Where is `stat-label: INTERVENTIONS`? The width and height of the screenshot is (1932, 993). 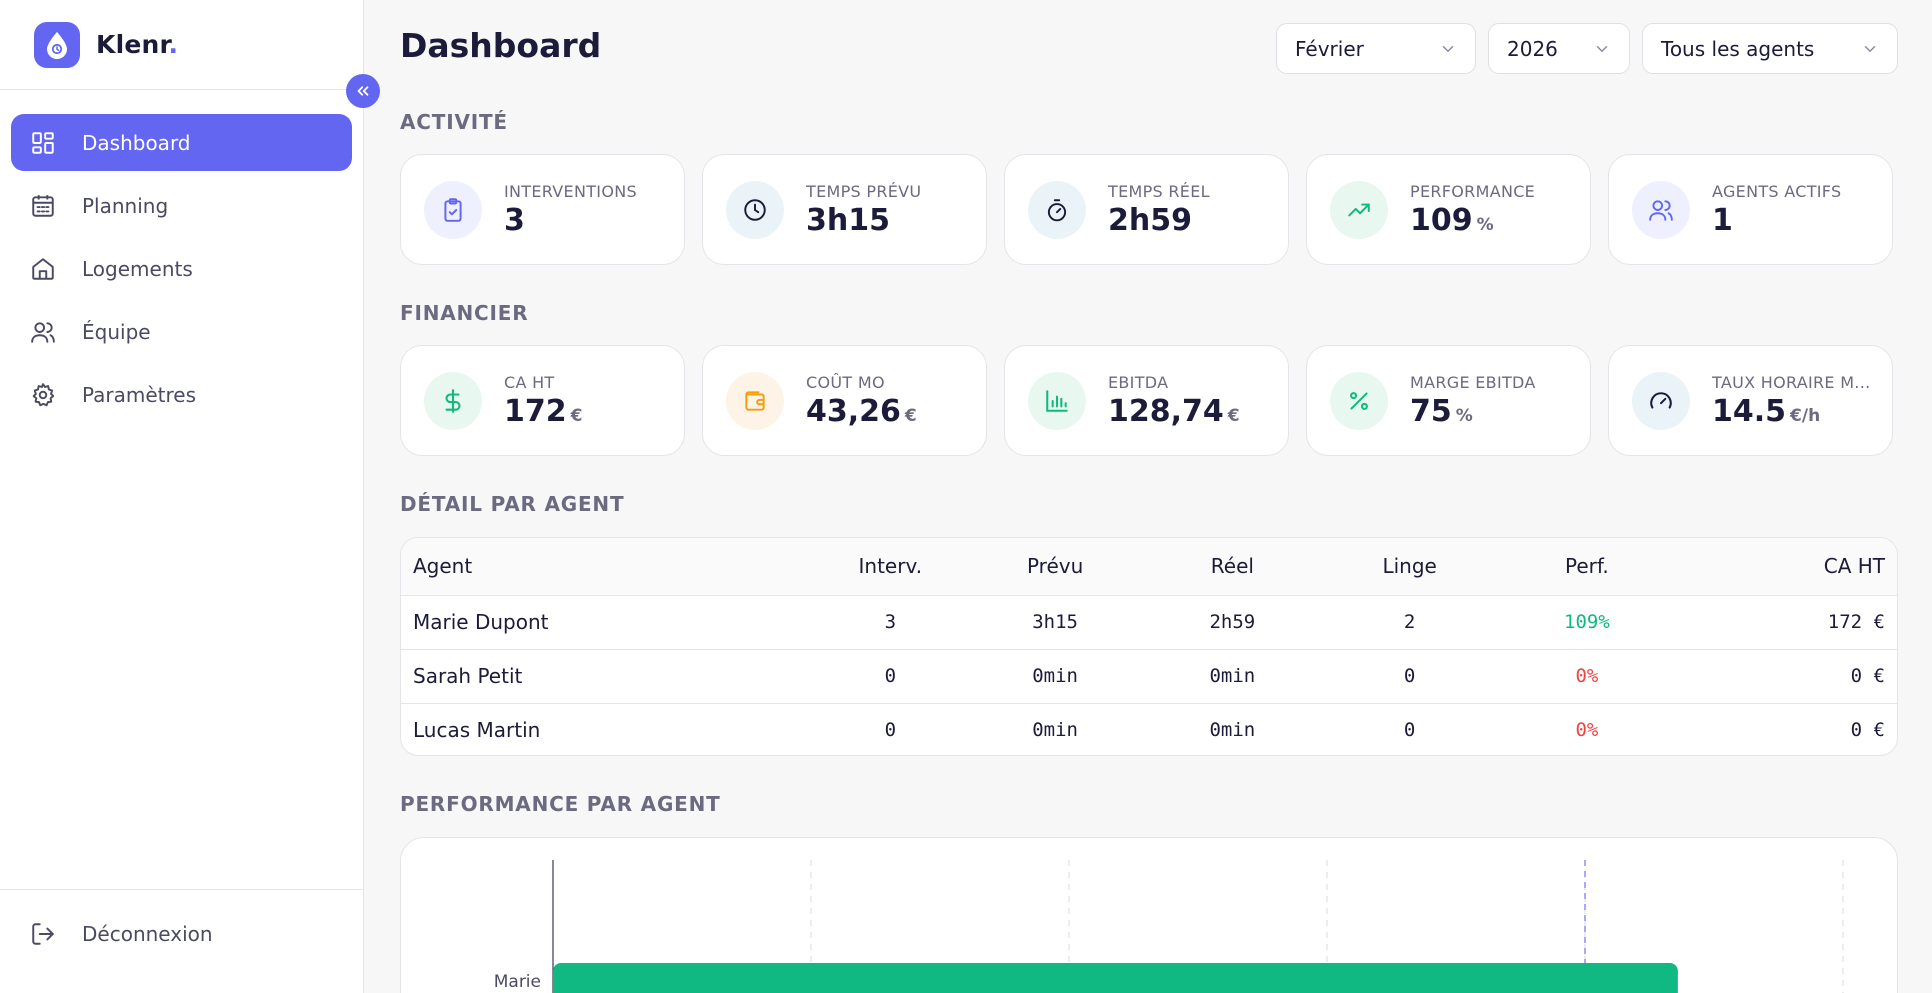
stat-label: INTERVENTIONS is located at coordinates (570, 191).